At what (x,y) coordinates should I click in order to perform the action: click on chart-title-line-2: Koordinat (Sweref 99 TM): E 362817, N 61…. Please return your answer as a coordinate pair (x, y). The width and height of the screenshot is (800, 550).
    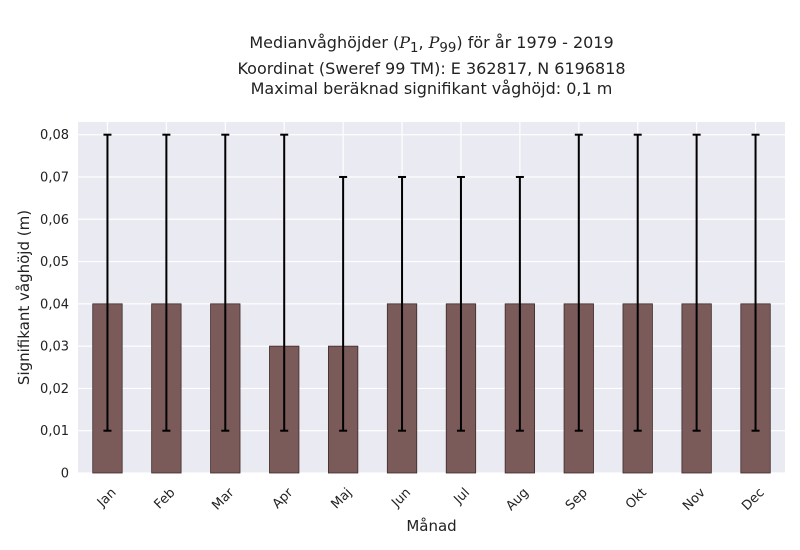
    Looking at the image, I should click on (431, 69).